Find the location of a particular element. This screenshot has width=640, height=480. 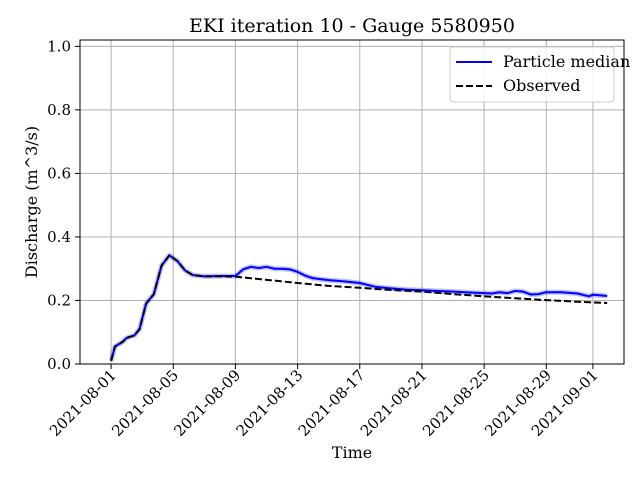

legend-label-observed: Observed is located at coordinates (541, 85).